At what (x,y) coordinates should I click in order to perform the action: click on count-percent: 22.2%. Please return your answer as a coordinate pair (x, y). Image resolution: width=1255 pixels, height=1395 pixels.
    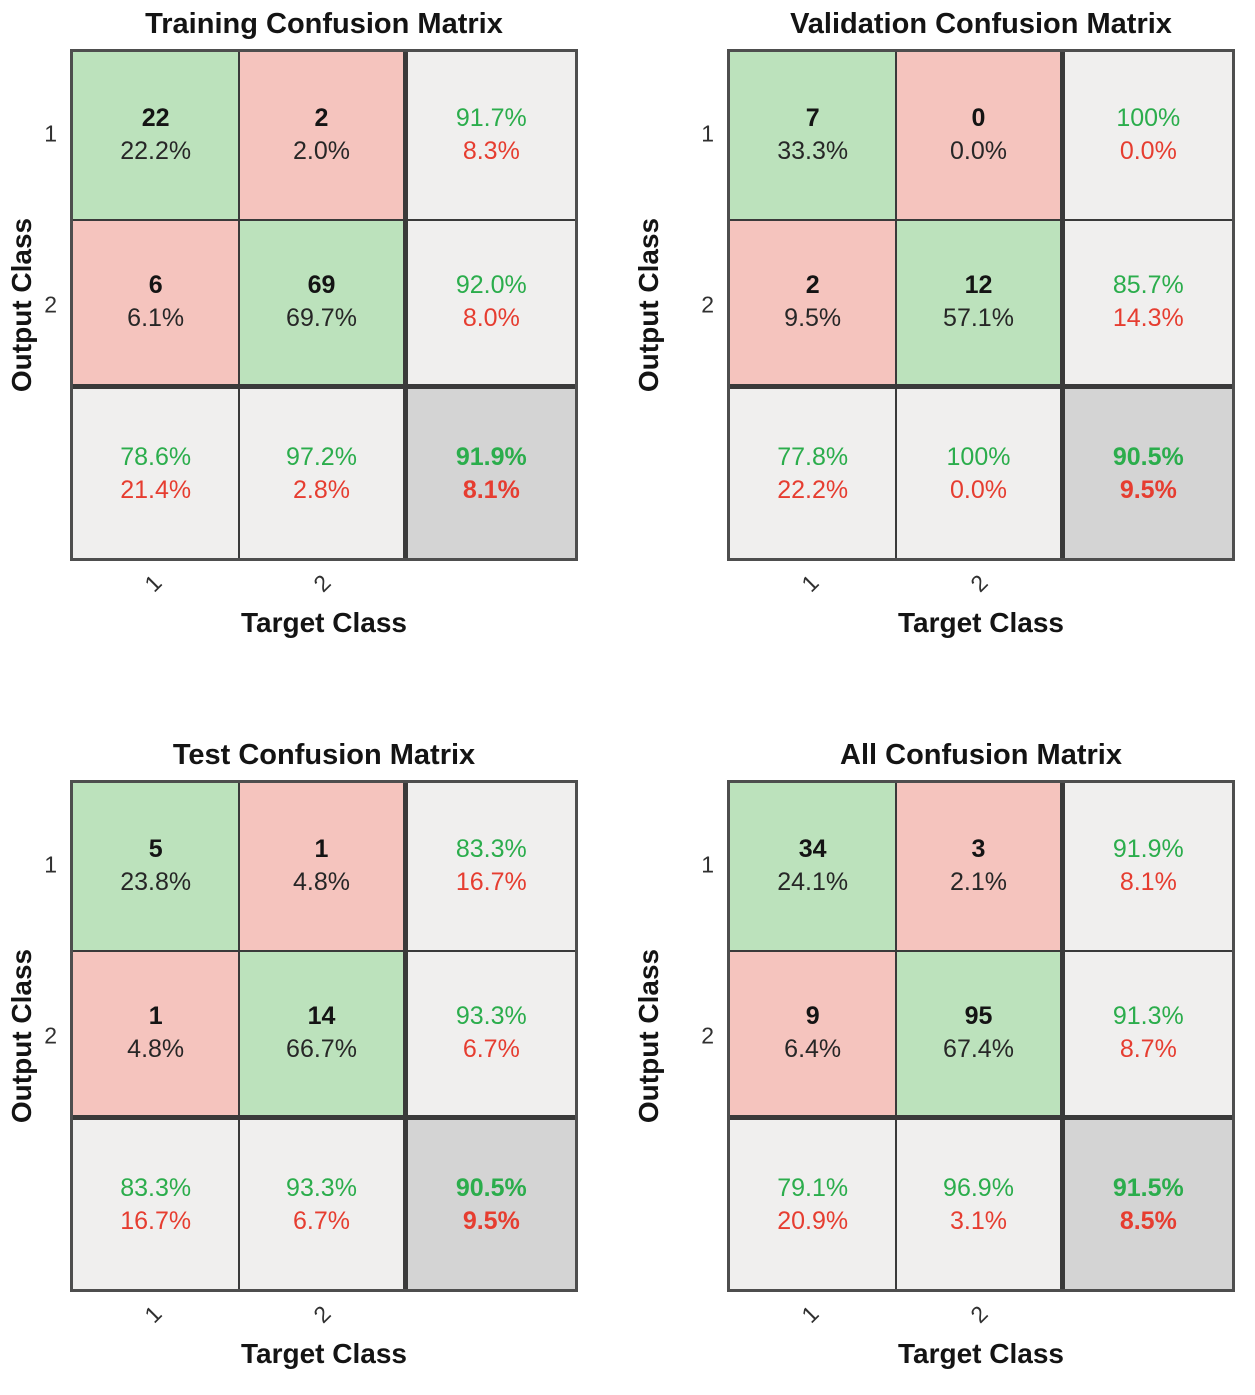
    Looking at the image, I should click on (156, 151).